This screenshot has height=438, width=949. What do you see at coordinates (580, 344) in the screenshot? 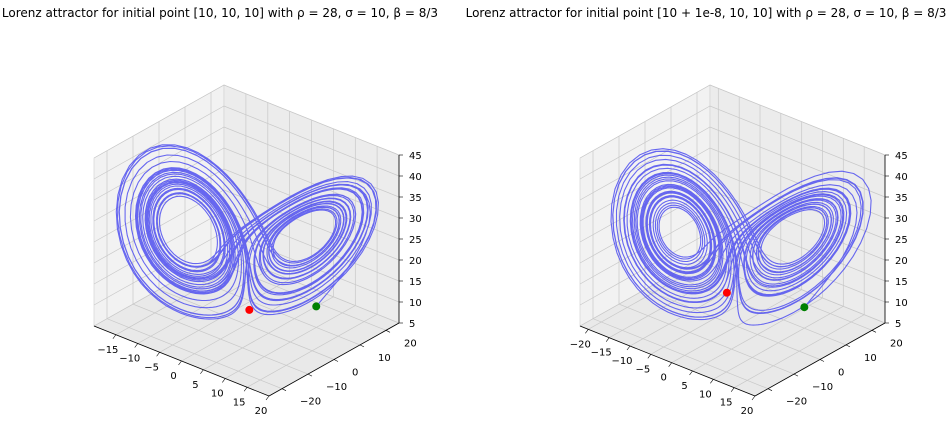
I see `x-tick-label: −20` at bounding box center [580, 344].